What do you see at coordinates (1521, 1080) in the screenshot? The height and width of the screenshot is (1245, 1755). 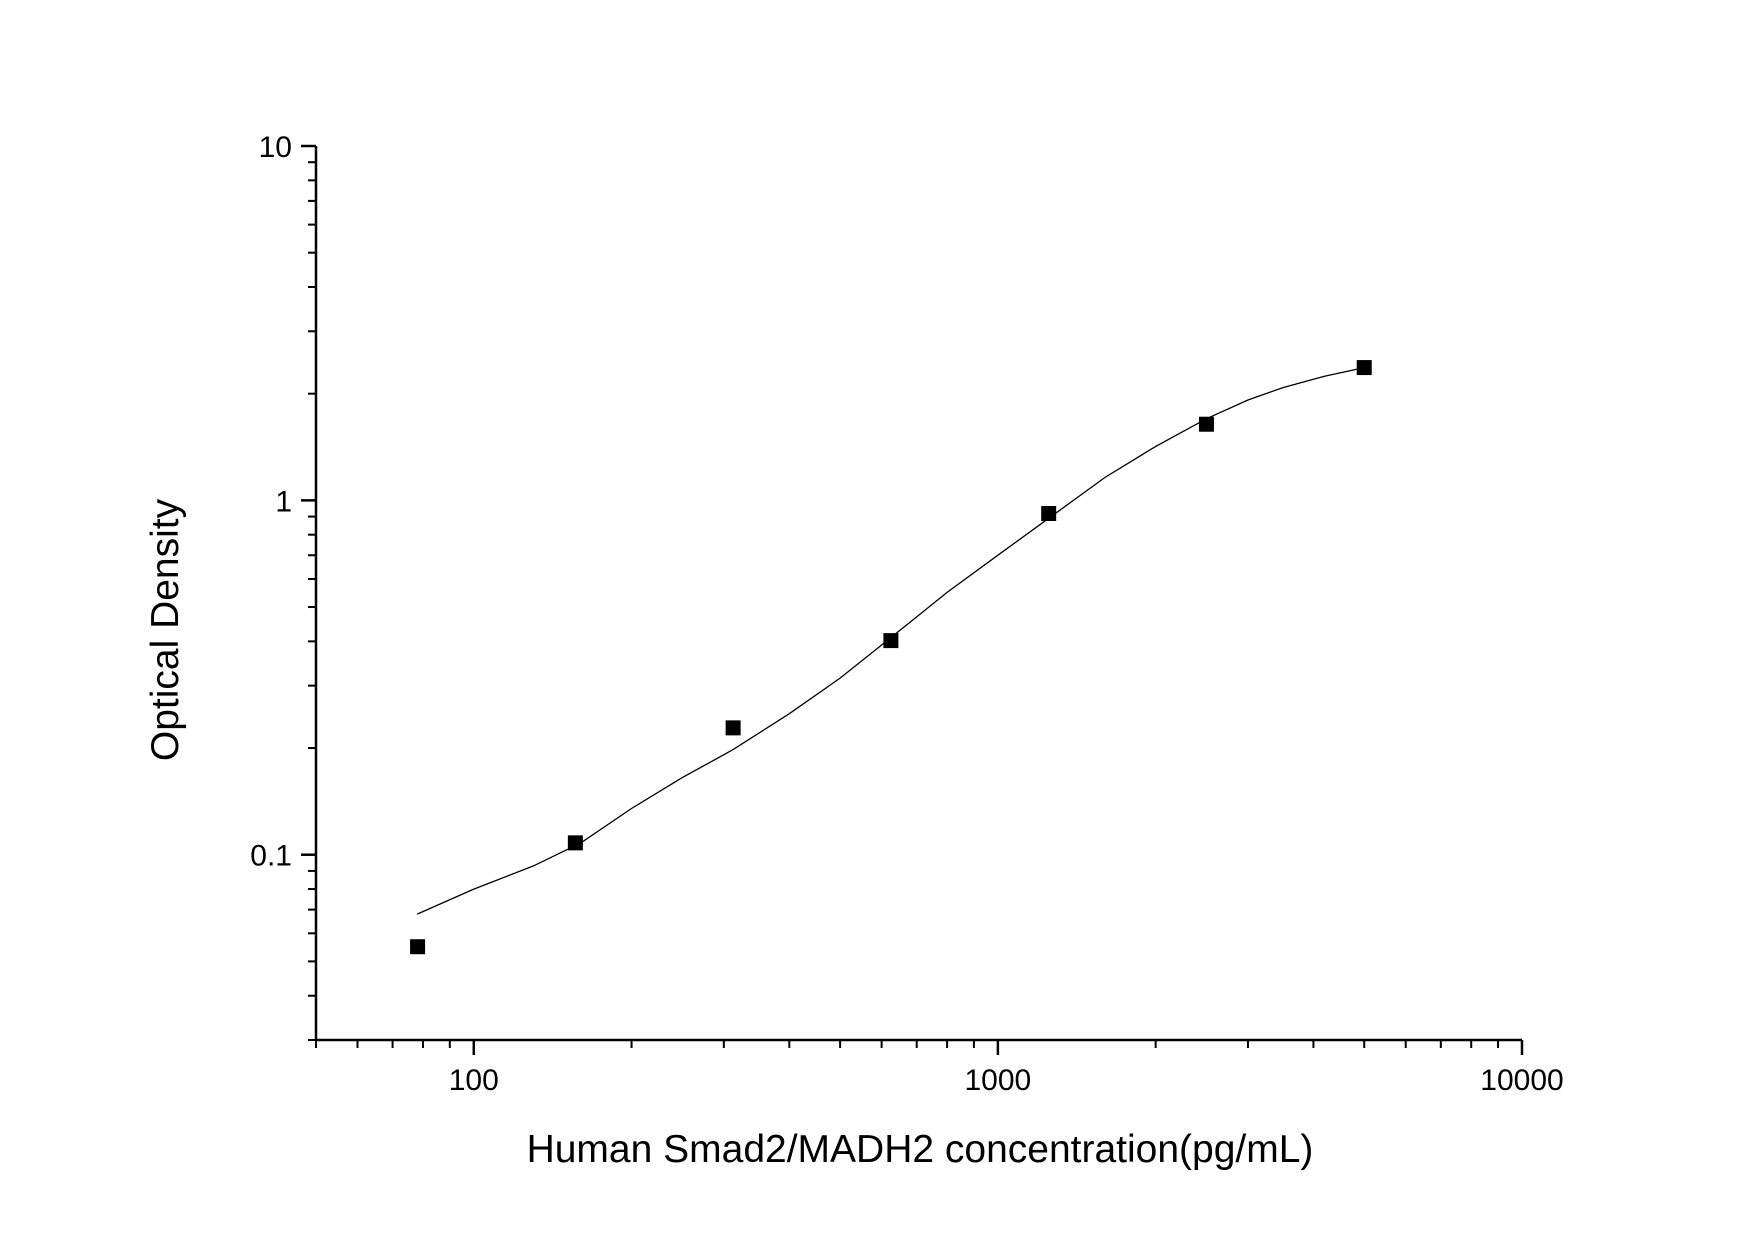 I see `x-tick-label: 10000` at bounding box center [1521, 1080].